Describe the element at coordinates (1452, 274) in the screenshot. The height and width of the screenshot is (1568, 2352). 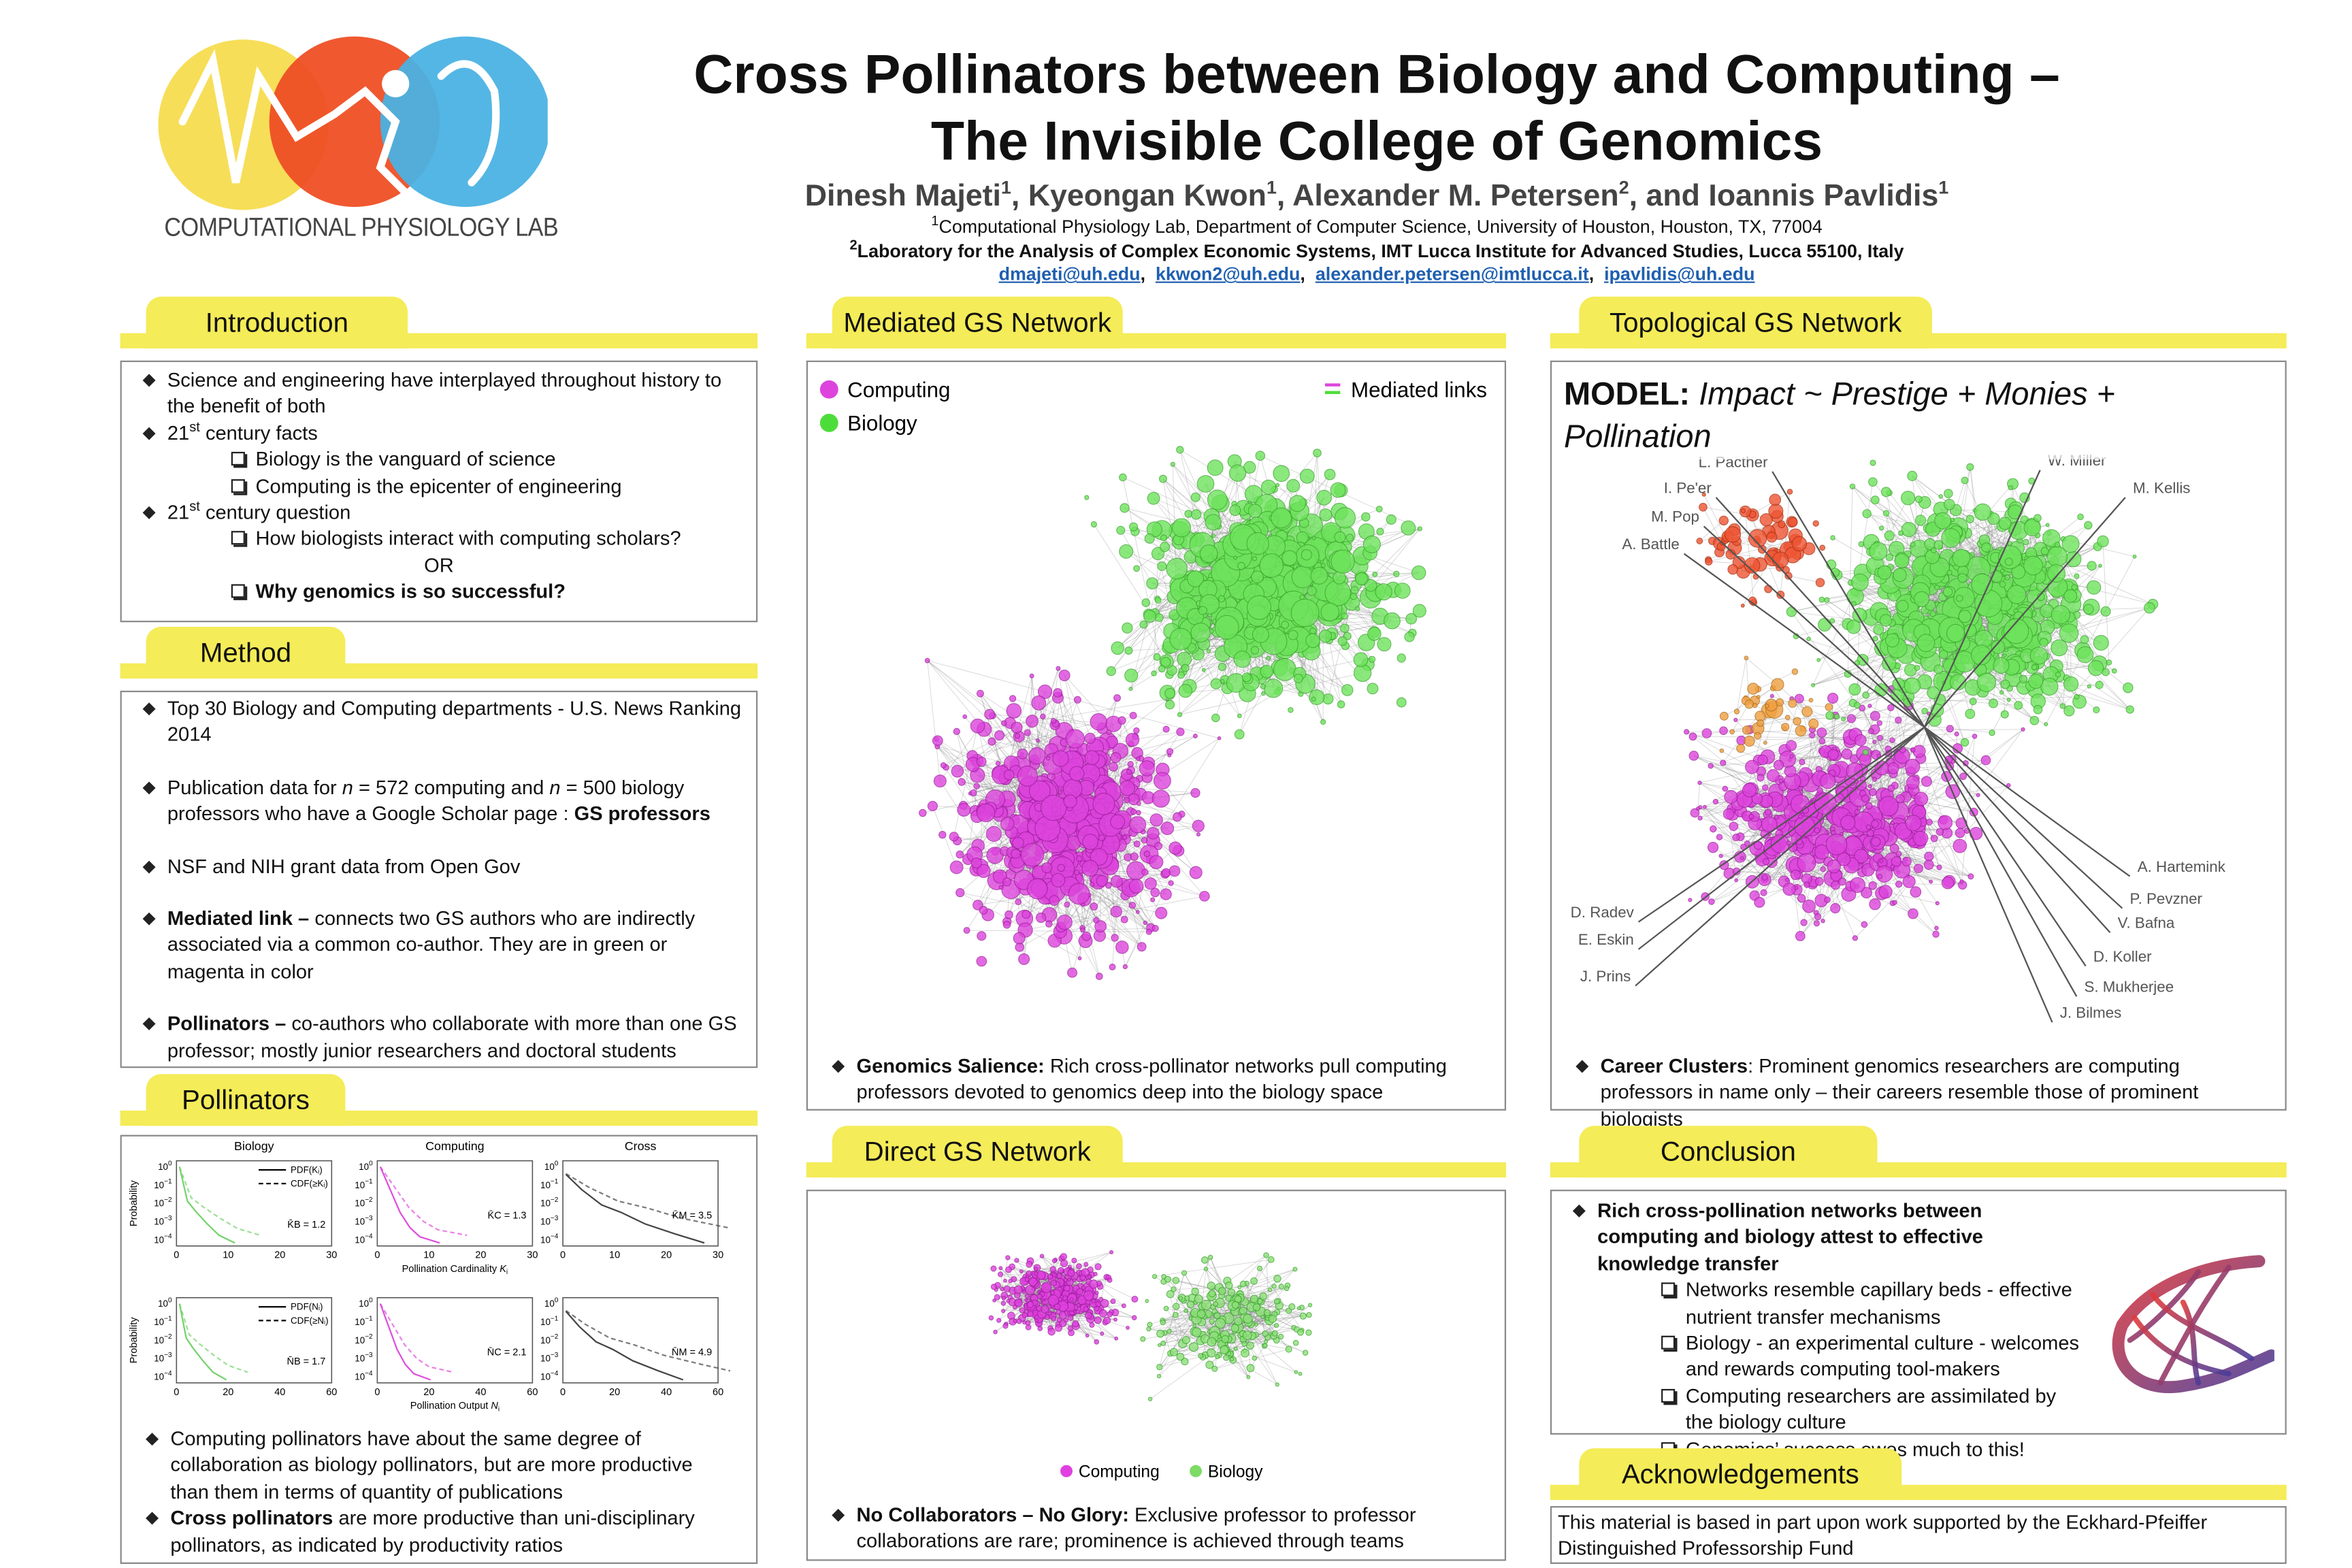
I see `email-link: alexander.petersen@imtlucca.it` at that location.